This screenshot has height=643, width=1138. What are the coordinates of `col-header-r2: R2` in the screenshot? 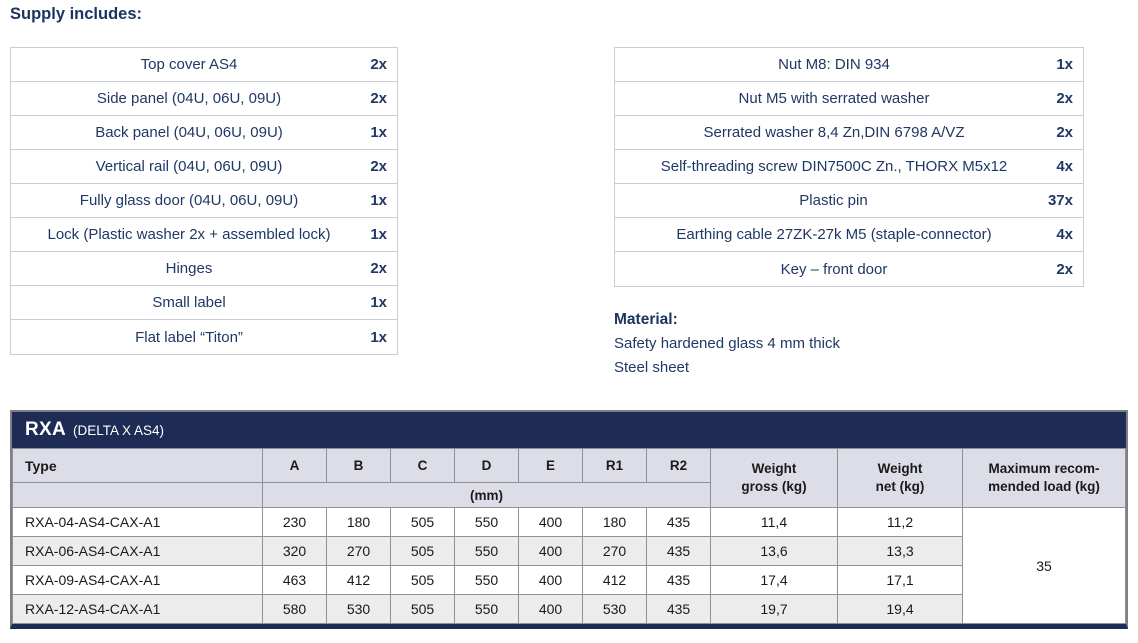 It's located at (678, 465).